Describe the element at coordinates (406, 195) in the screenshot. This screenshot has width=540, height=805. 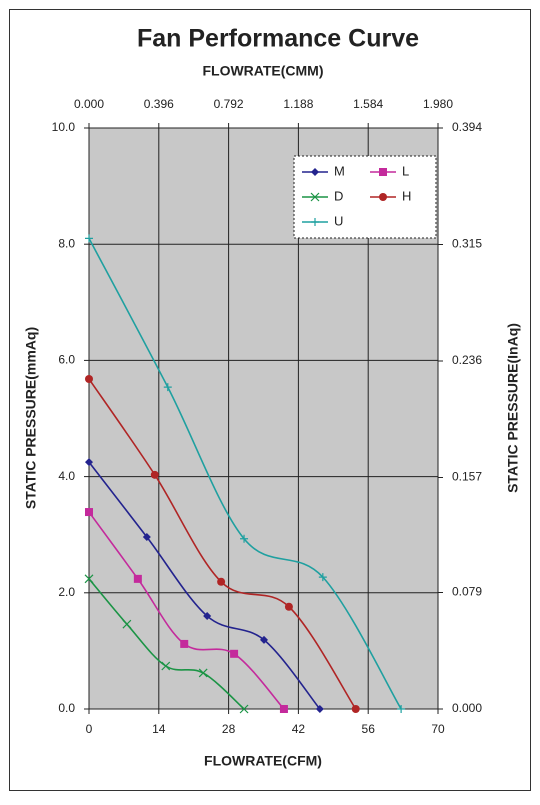
I see `legend-label: H` at that location.